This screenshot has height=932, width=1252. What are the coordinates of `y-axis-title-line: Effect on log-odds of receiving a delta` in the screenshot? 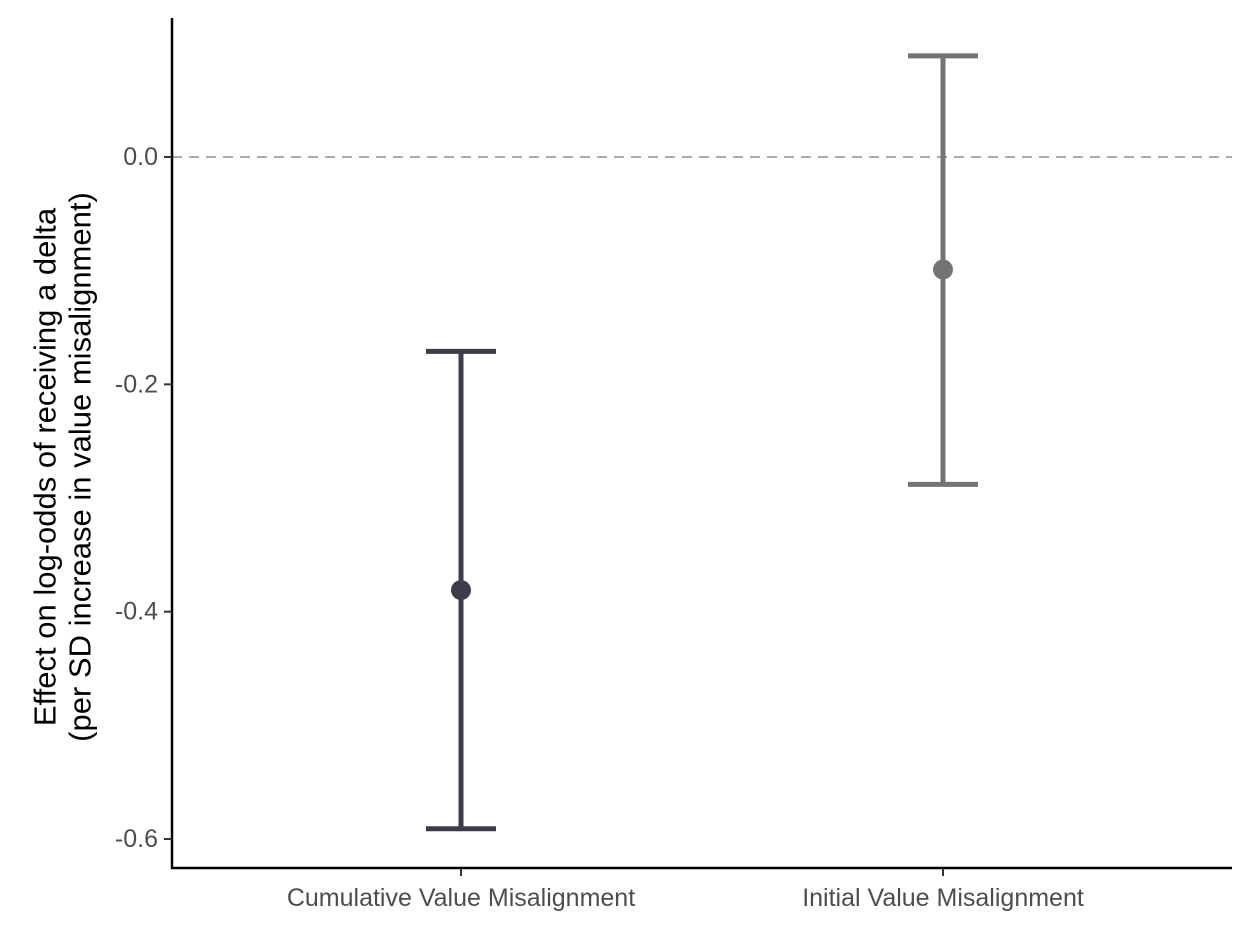 It's located at (45, 466).